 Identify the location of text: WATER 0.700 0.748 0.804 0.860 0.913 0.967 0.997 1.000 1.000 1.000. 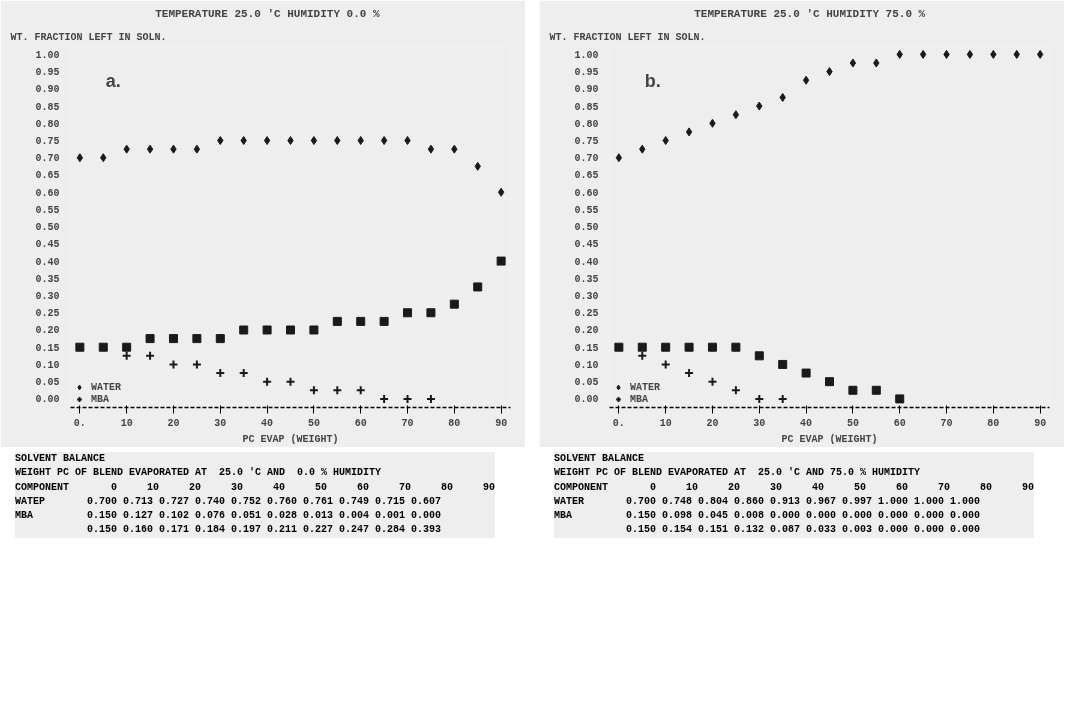
(767, 501).